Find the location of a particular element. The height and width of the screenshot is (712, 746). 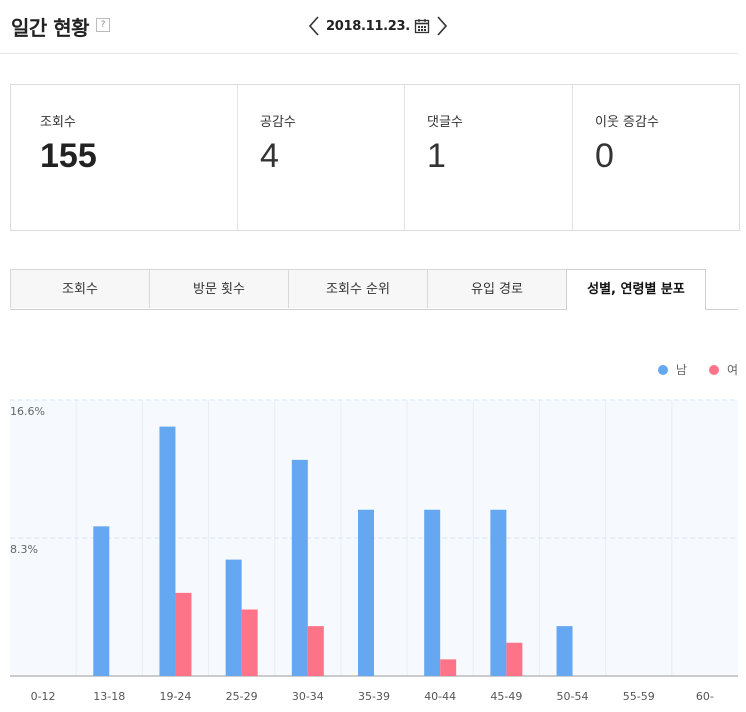

x-tick-label: 40-44 is located at coordinates (440, 696).